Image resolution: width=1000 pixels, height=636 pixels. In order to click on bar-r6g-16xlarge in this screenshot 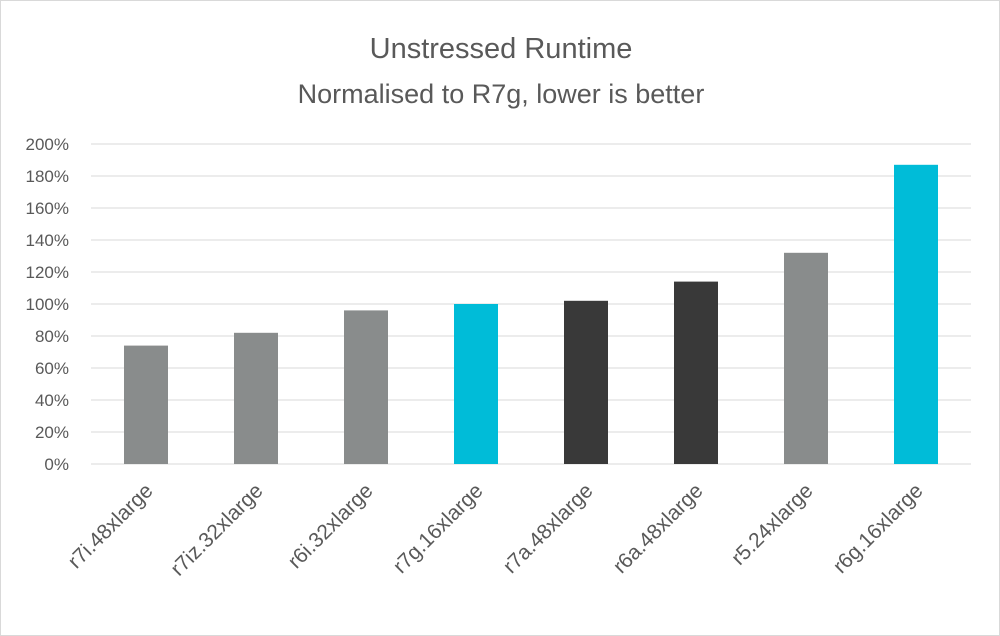, I will do `click(916, 314)`.